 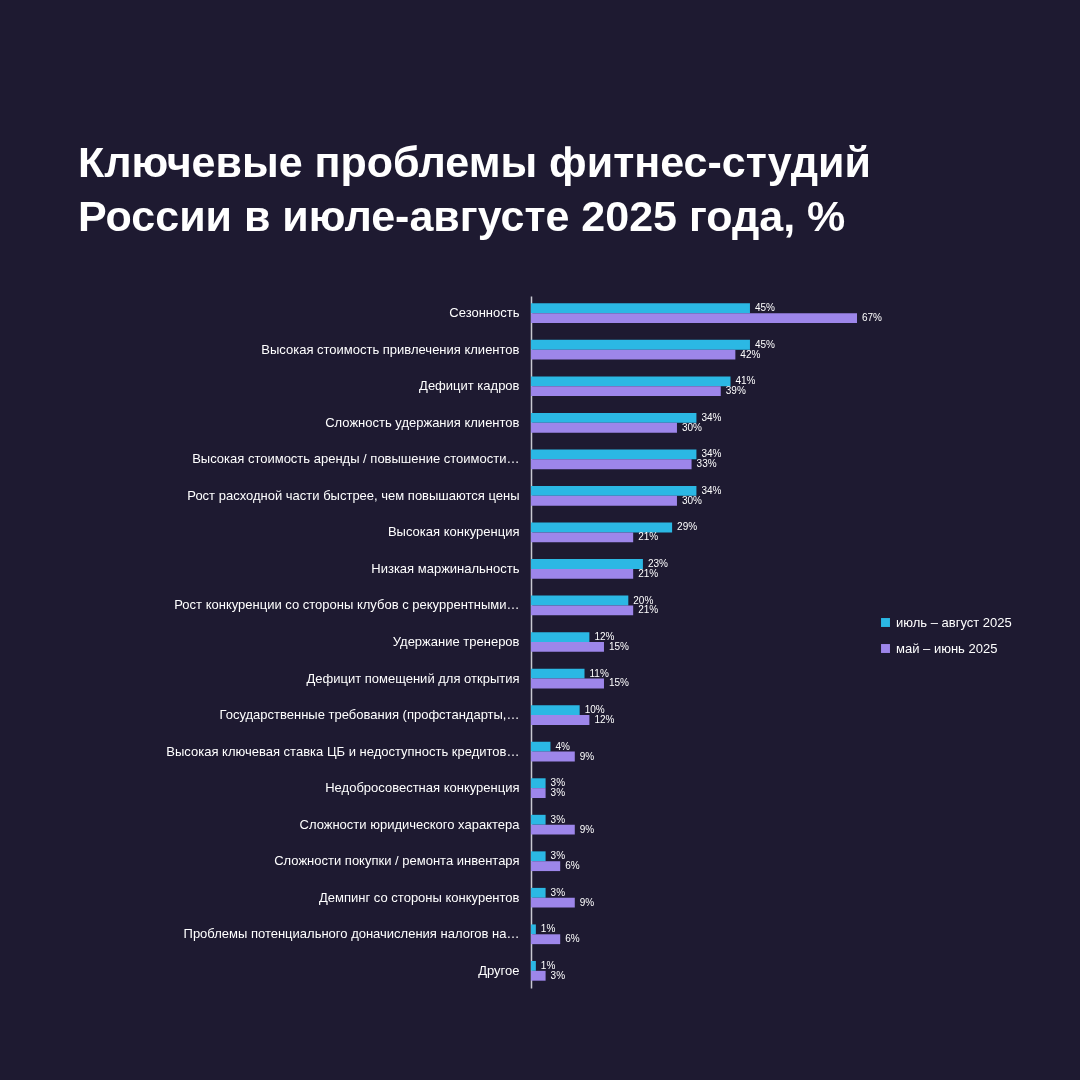 What do you see at coordinates (599, 673) in the screenshot?
I see `data-label: 11%` at bounding box center [599, 673].